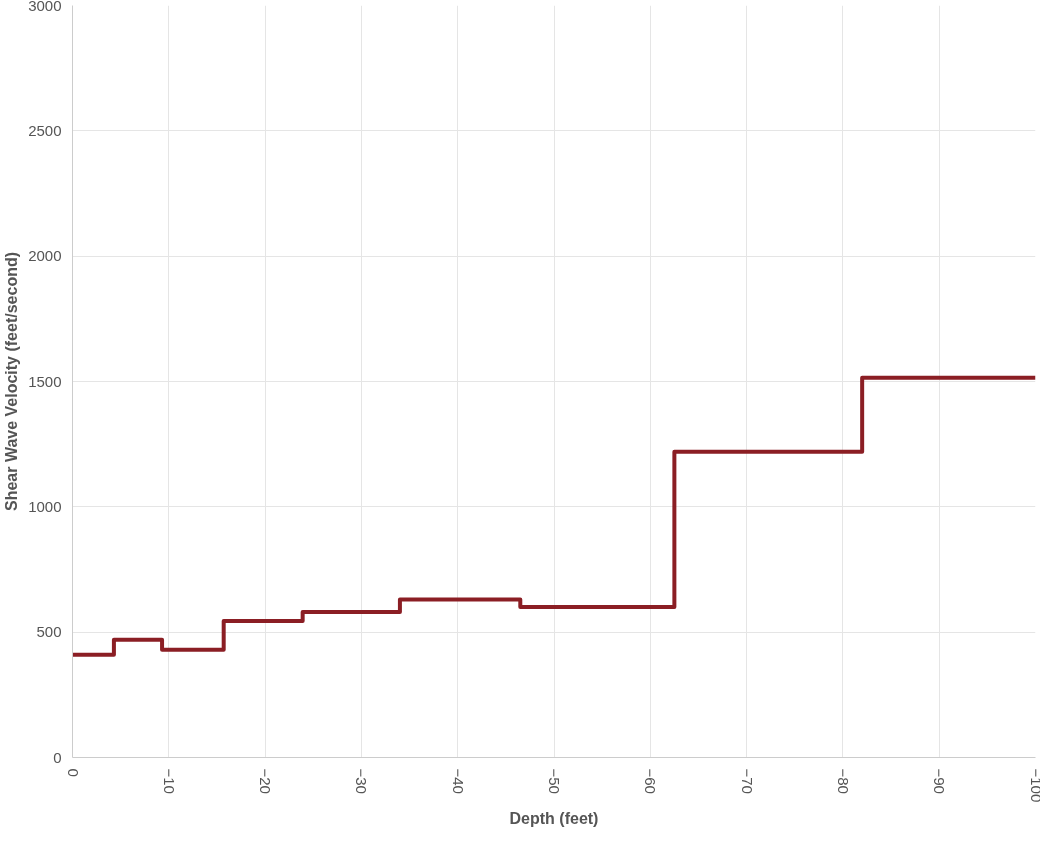 This screenshot has height=841, width=1047. What do you see at coordinates (266, 781) in the screenshot?
I see `x-tick-label: −20` at bounding box center [266, 781].